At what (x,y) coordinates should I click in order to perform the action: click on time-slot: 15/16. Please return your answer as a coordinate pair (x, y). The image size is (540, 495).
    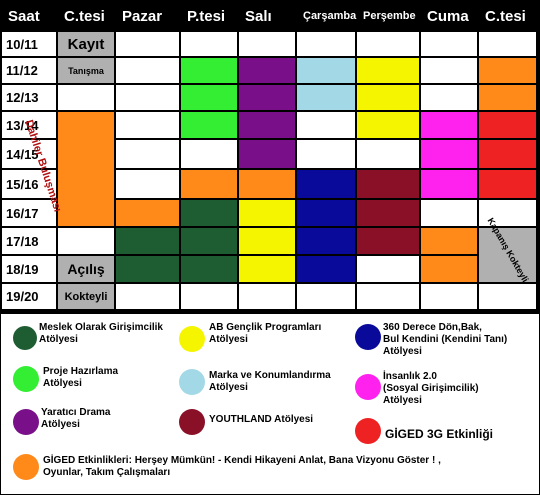
    Looking at the image, I should click on (29, 184).